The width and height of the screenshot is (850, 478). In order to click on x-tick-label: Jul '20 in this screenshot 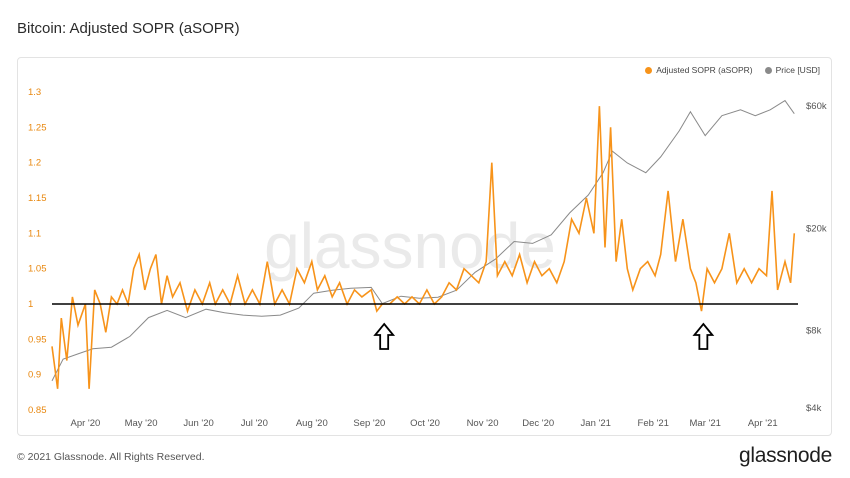, I will do `click(254, 423)`.